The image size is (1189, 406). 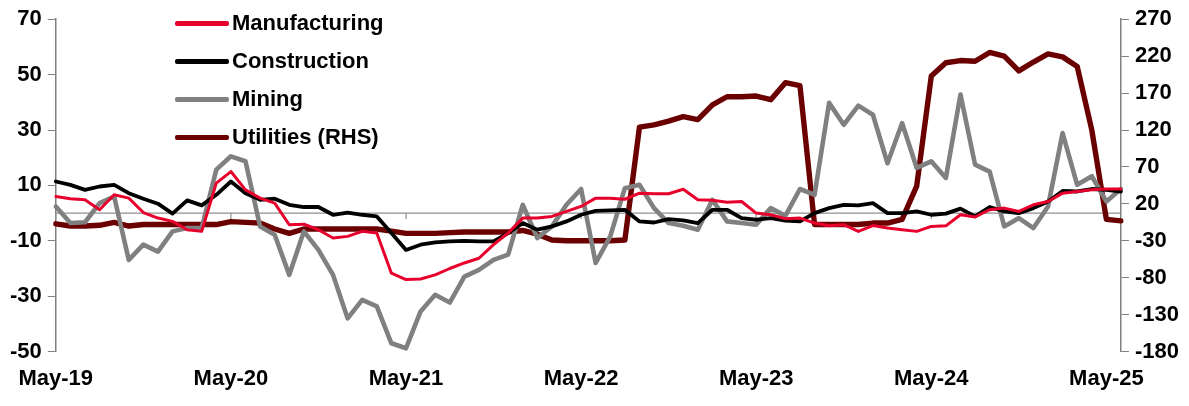 I want to click on y-tick-label: 10, so click(x=29, y=184).